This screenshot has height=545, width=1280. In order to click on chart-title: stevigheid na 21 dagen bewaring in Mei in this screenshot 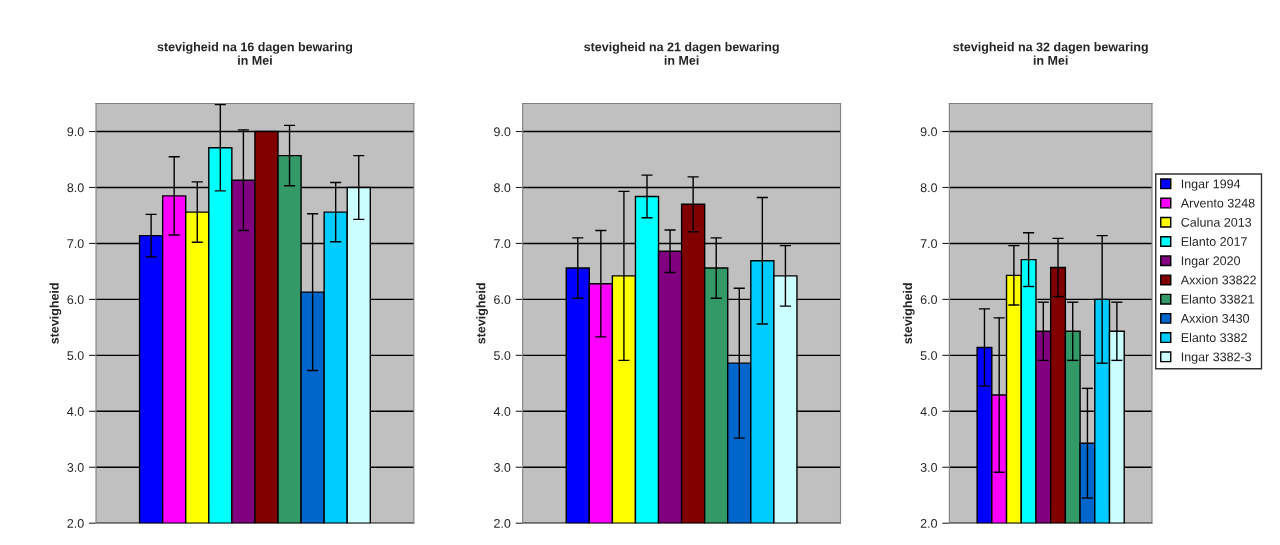, I will do `click(681, 53)`.